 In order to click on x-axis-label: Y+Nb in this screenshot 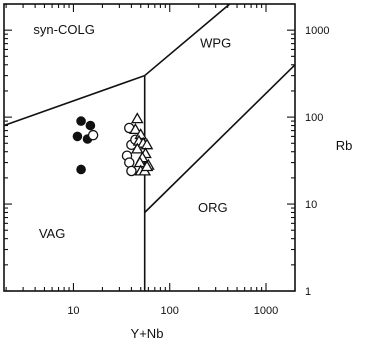, I will do `click(147, 333)`.